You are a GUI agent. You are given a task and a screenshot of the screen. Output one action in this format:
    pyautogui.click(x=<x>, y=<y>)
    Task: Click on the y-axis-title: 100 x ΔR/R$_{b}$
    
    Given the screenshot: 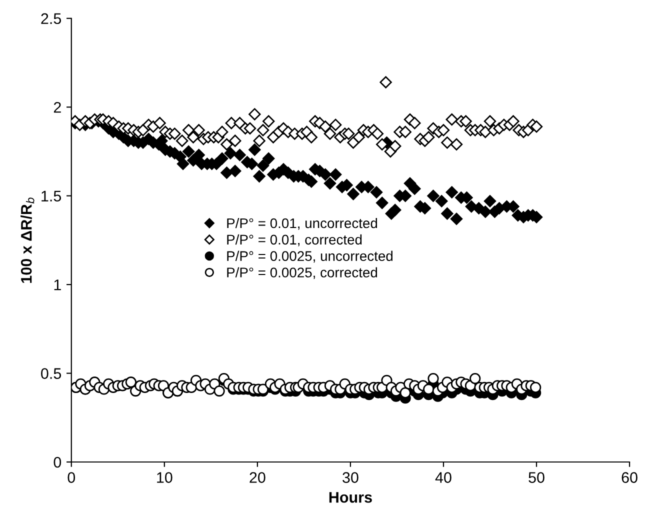 What is the action you would take?
    pyautogui.click(x=27, y=240)
    